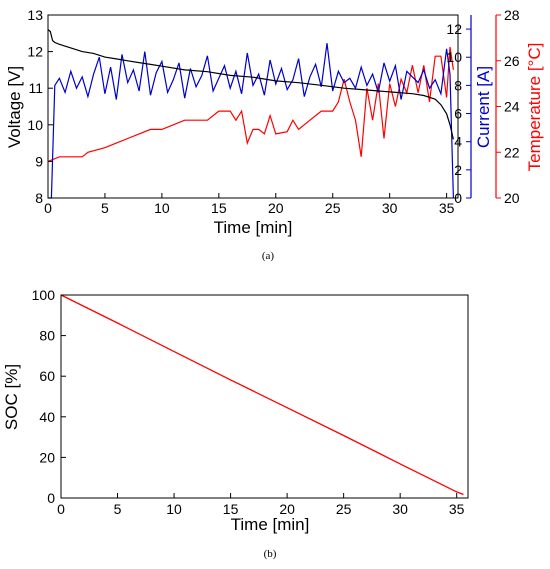 The height and width of the screenshot is (569, 550). Describe the element at coordinates (39, 198) in the screenshot. I see `chart-a-voltage-tick-label: 8` at that location.